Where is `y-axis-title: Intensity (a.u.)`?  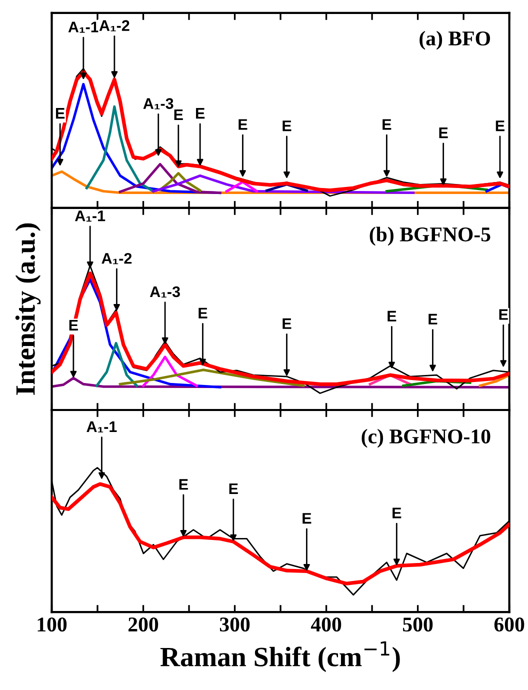 y-axis-title: Intensity (a.u.) is located at coordinates (28, 309).